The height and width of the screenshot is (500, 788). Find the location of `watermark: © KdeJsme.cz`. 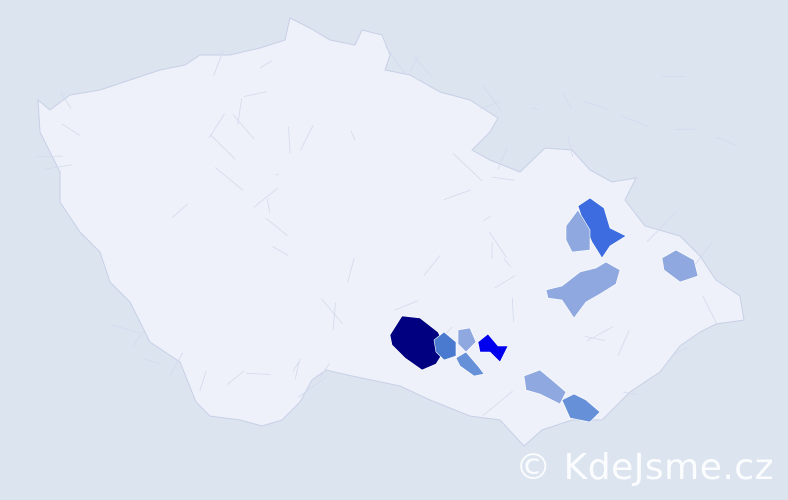

watermark: © KdeJsme.cz is located at coordinates (644, 467).